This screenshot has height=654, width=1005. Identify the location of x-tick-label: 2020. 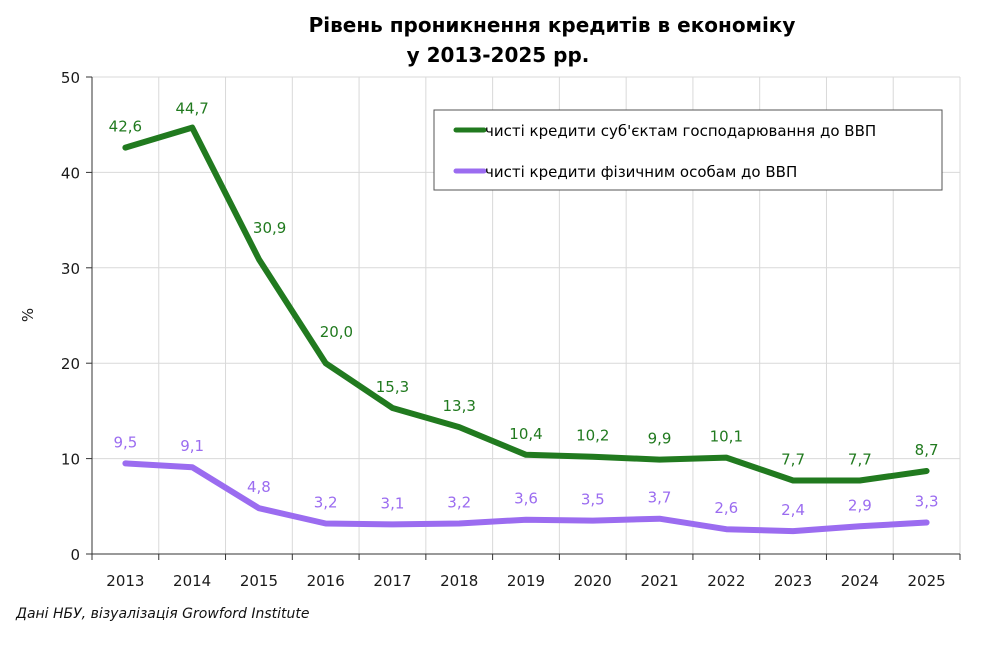
(593, 581).